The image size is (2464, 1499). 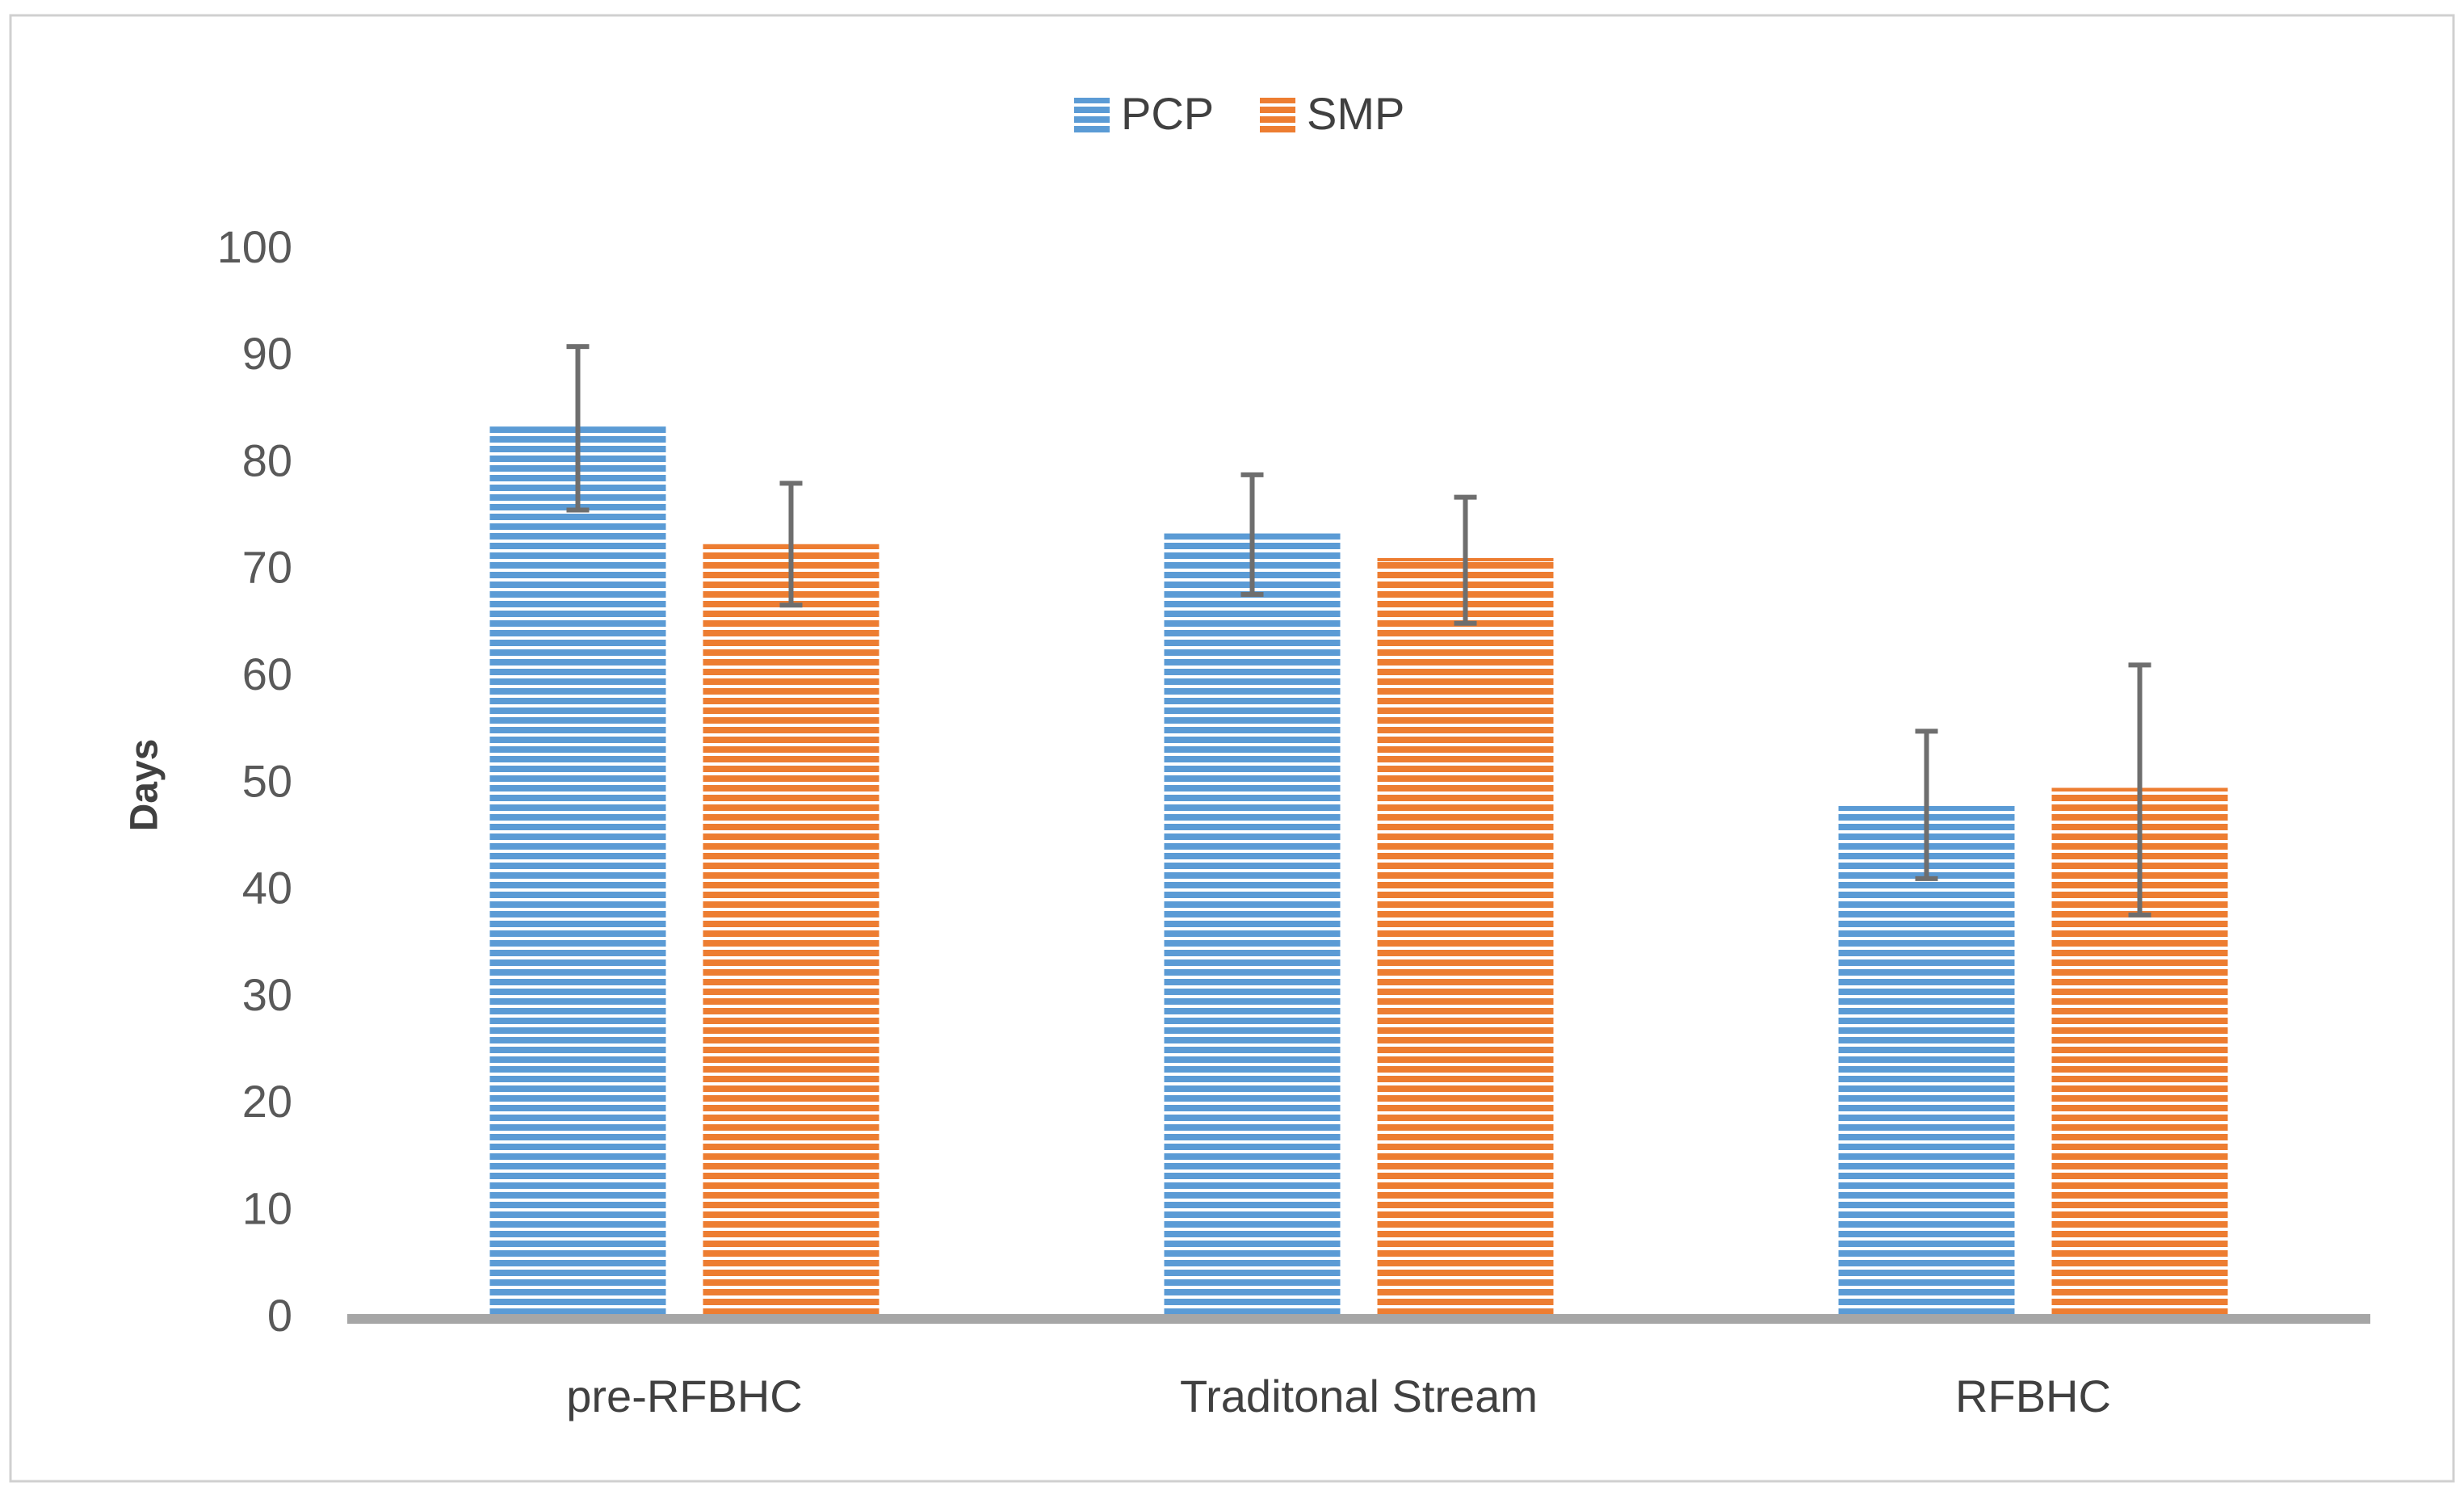 I want to click on legend: PCP SMP, so click(x=1239, y=114).